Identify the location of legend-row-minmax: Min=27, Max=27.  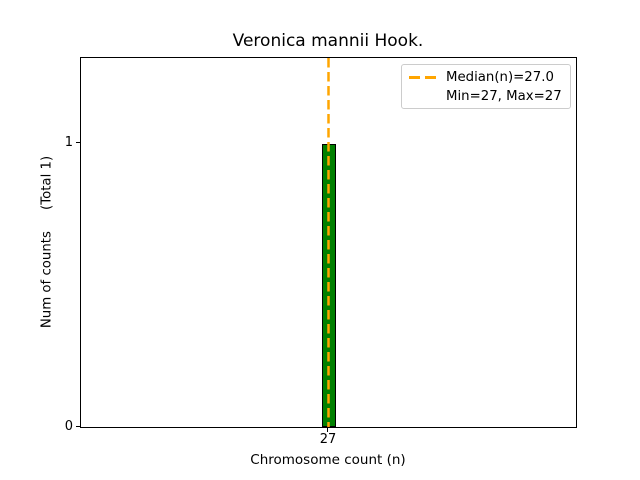
(485, 96).